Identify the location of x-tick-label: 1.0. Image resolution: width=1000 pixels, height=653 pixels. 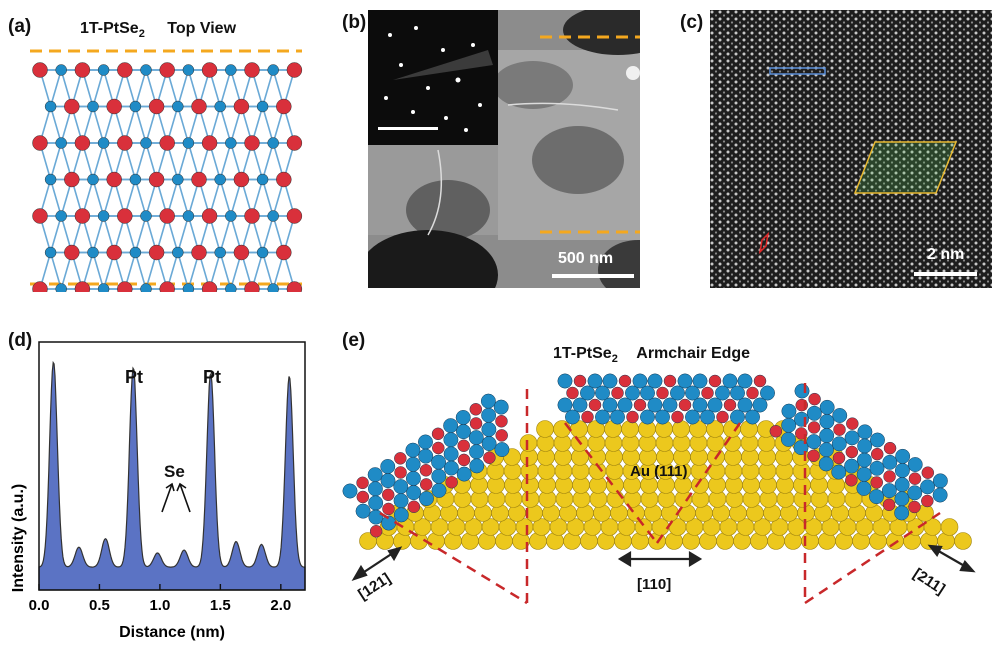
(159, 605).